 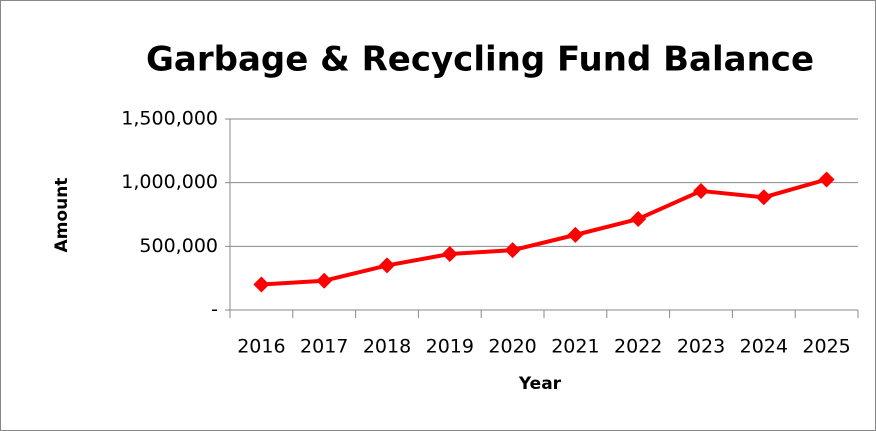 What do you see at coordinates (450, 347) in the screenshot?
I see `x-tick-label: 2019` at bounding box center [450, 347].